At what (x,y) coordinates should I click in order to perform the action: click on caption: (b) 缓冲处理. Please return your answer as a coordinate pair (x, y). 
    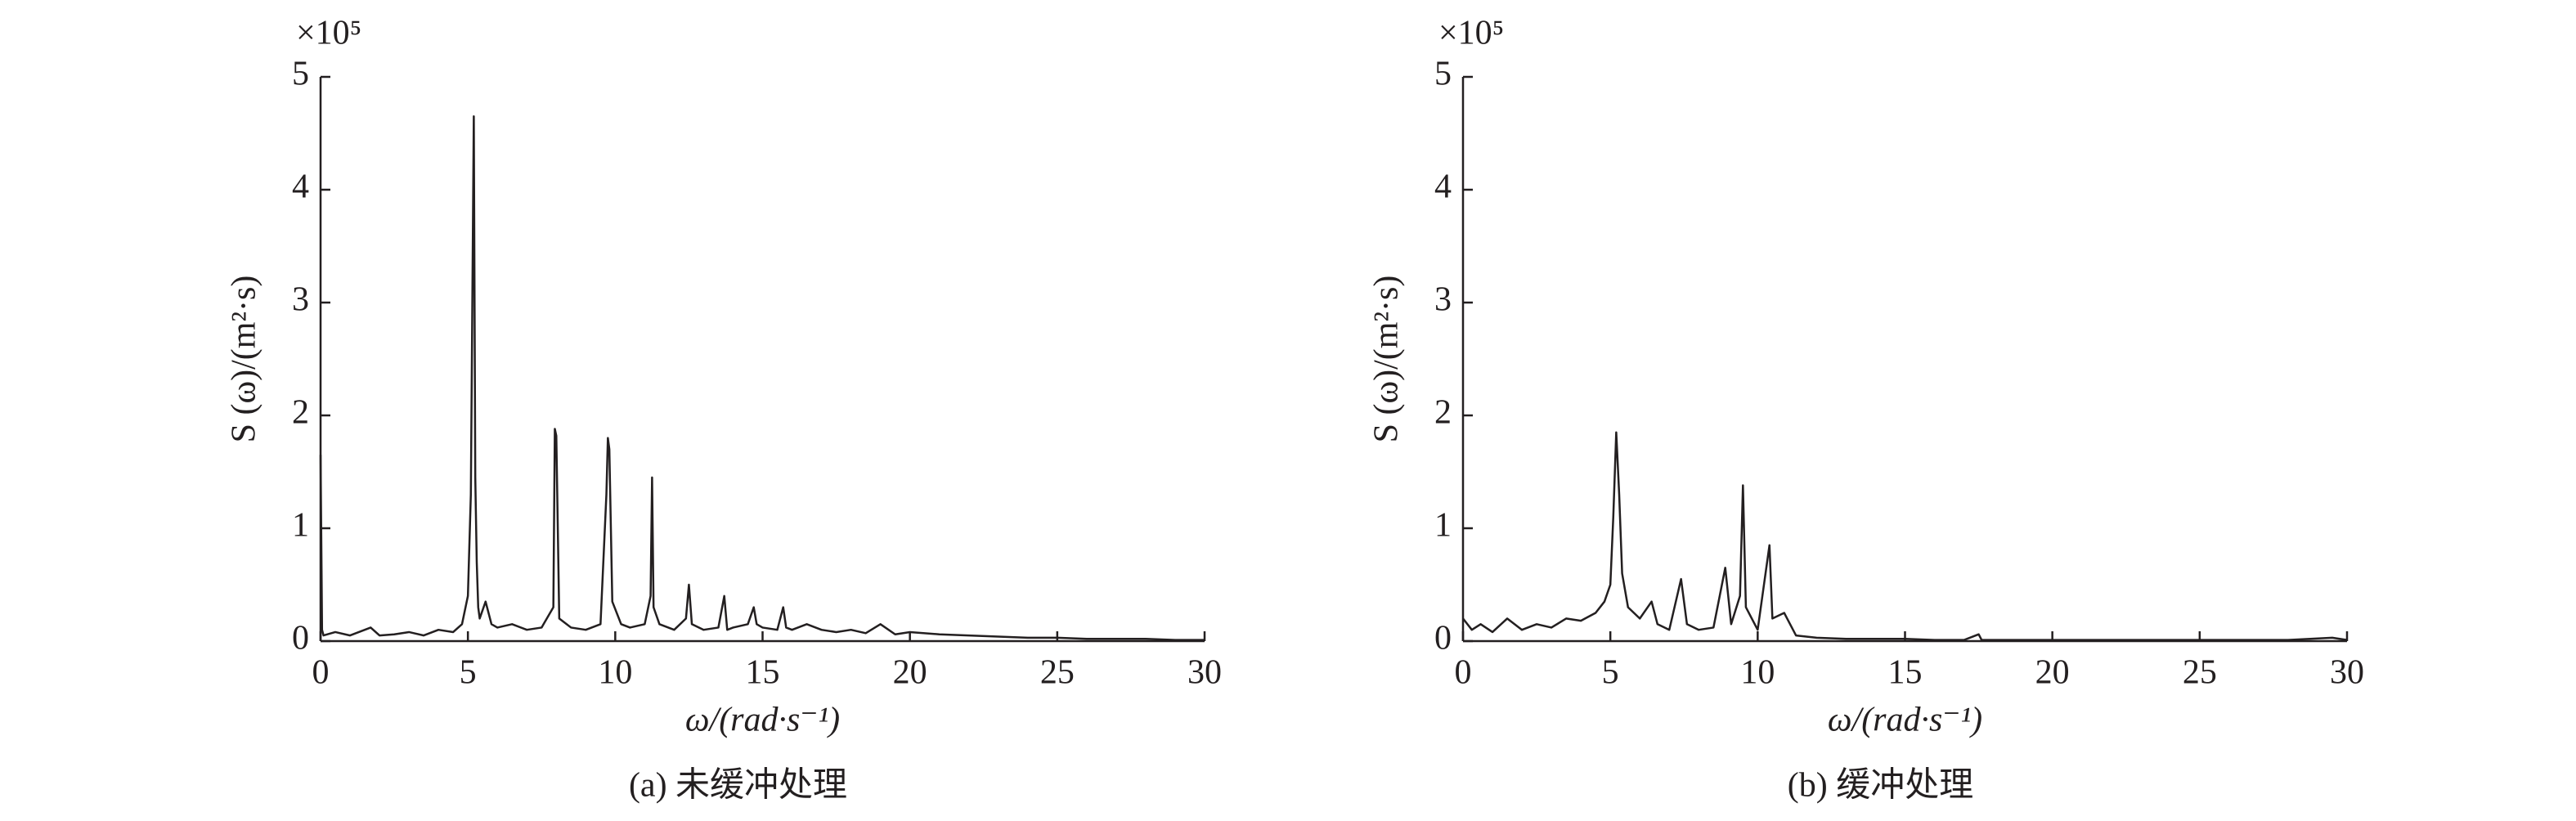
    Looking at the image, I should click on (1880, 786).